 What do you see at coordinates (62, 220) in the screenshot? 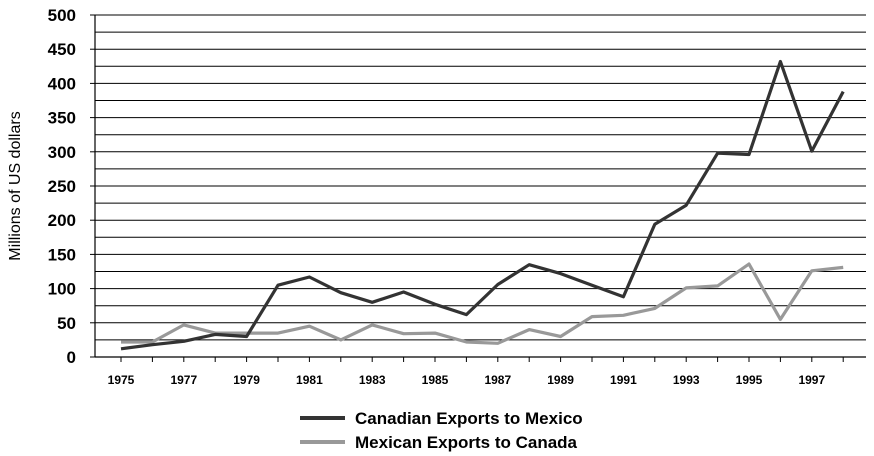
I see `y-tick-label: 200` at bounding box center [62, 220].